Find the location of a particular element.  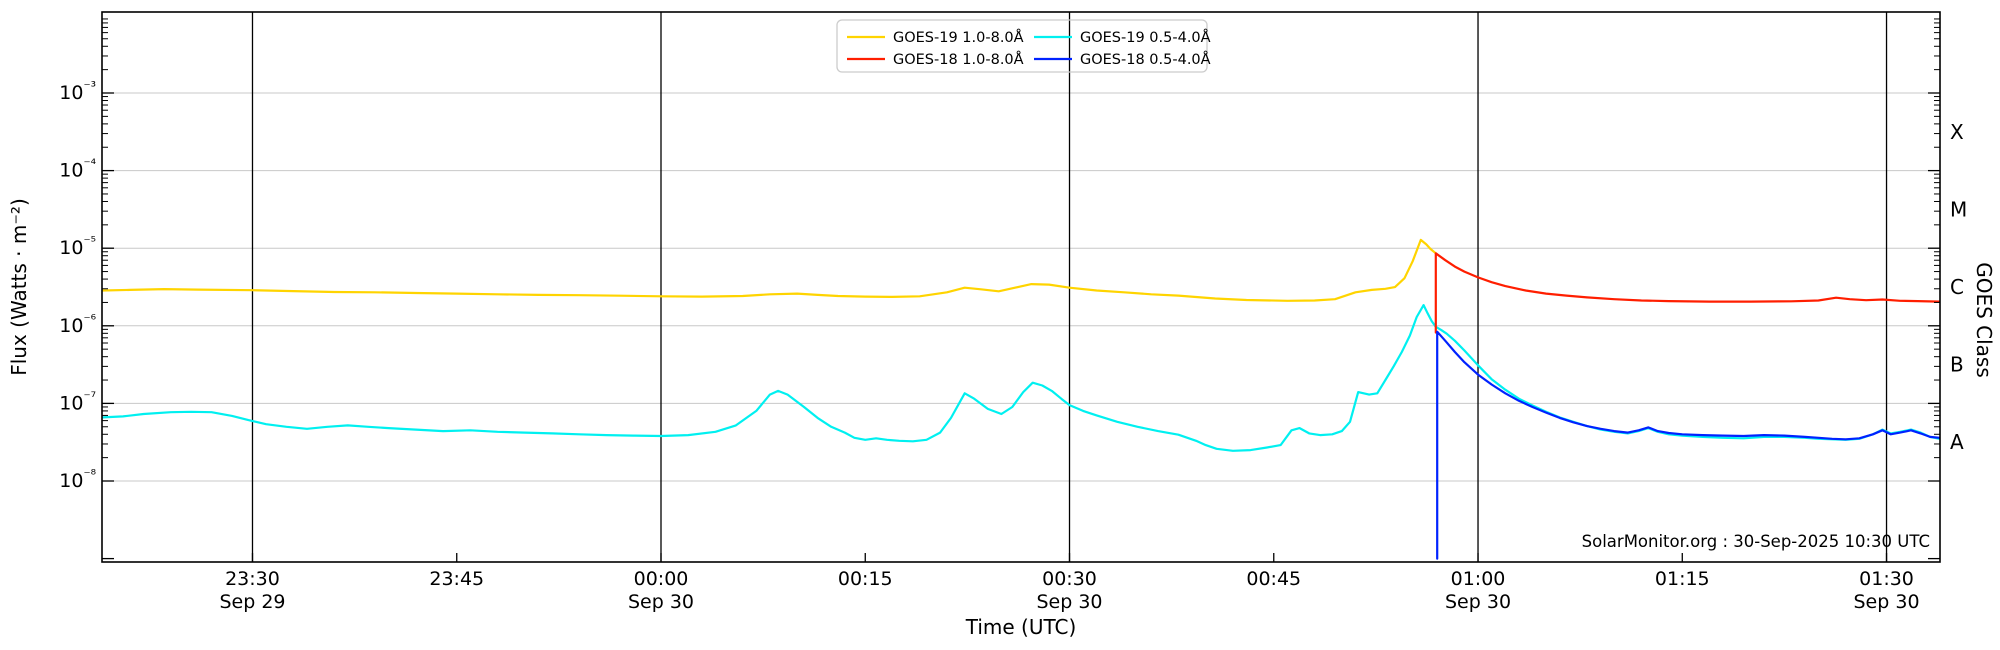

x-tick-label-23:45: 23:45 is located at coordinates (456, 579).